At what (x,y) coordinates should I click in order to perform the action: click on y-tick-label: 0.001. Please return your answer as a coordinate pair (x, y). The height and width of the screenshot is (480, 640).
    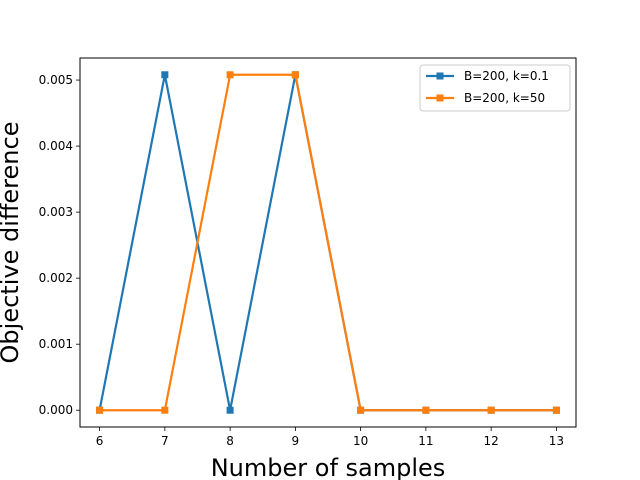
    Looking at the image, I should click on (56, 344).